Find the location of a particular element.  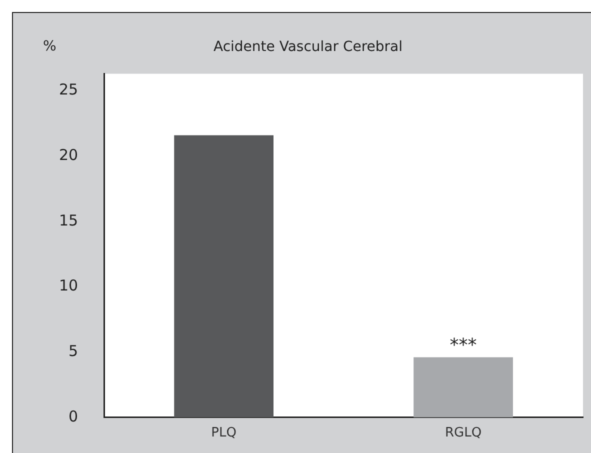

y-tick-label: 25 is located at coordinates (68, 89).